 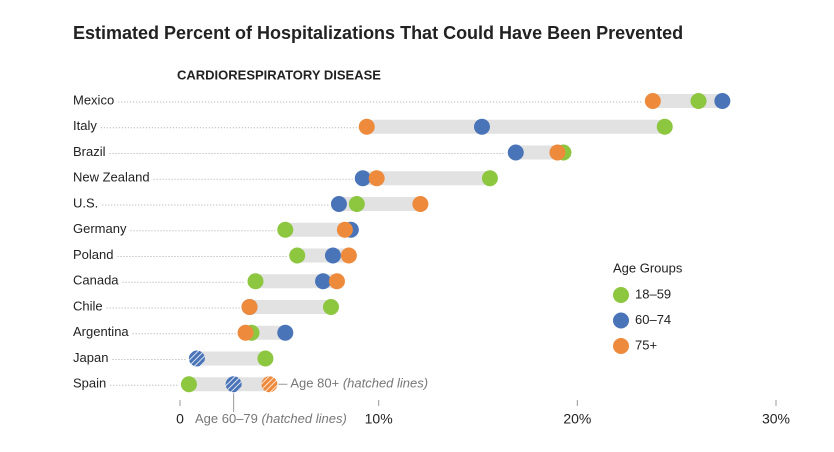 What do you see at coordinates (85, 125) in the screenshot?
I see `category-label: Italy` at bounding box center [85, 125].